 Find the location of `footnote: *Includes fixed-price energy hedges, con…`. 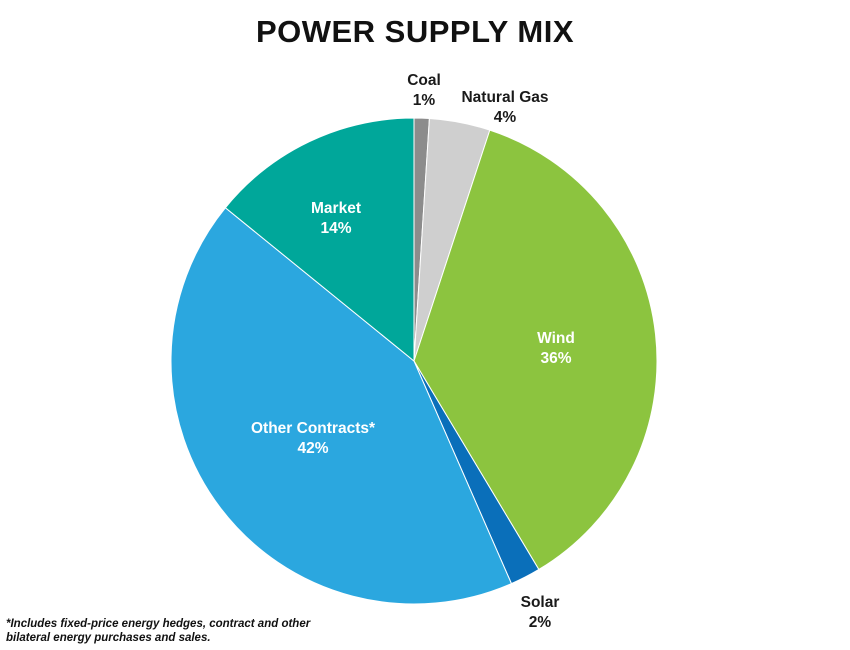

footnote: *Includes fixed-price energy hedges, con… is located at coordinates (158, 631).